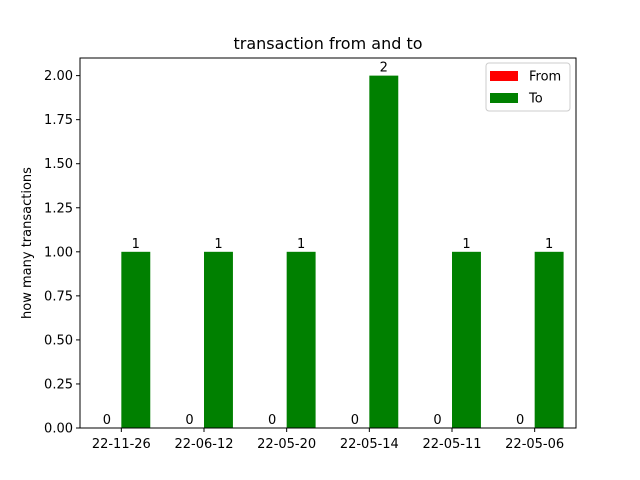 The image size is (640, 480). What do you see at coordinates (58, 252) in the screenshot?
I see `y-tick-label: 1.00` at bounding box center [58, 252].